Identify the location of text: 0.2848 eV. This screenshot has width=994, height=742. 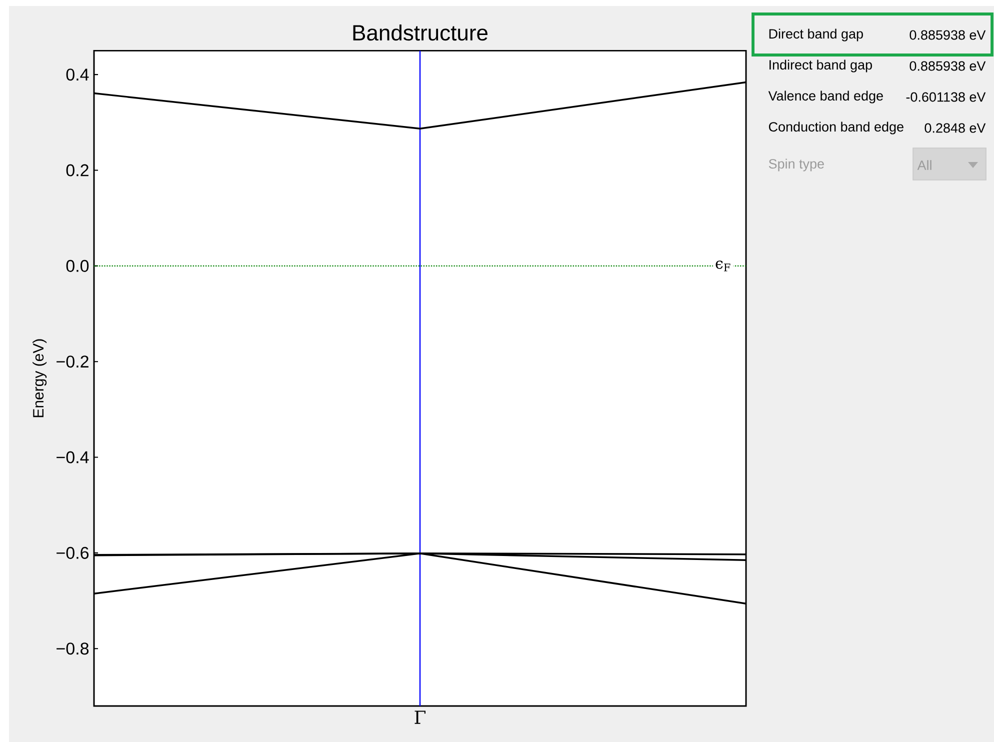
(955, 128).